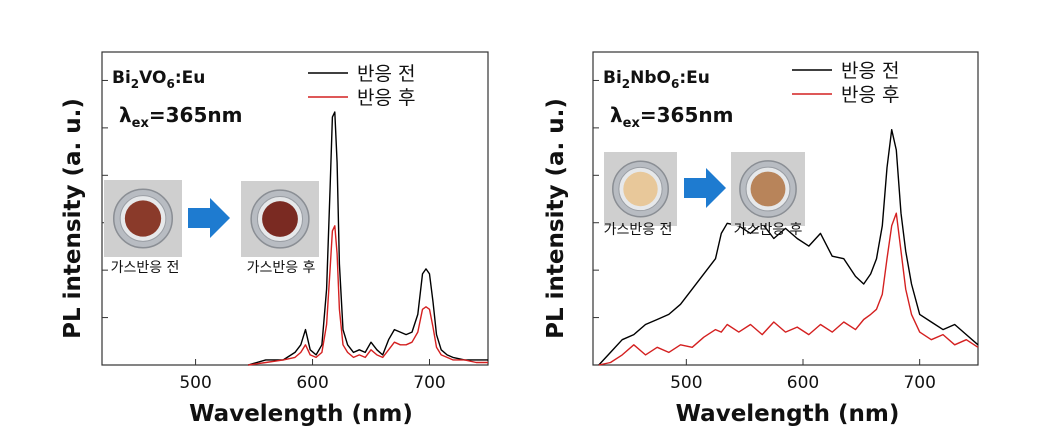 This screenshot has height=447, width=1058. I want to click on text-span: VO, so click(152, 78).